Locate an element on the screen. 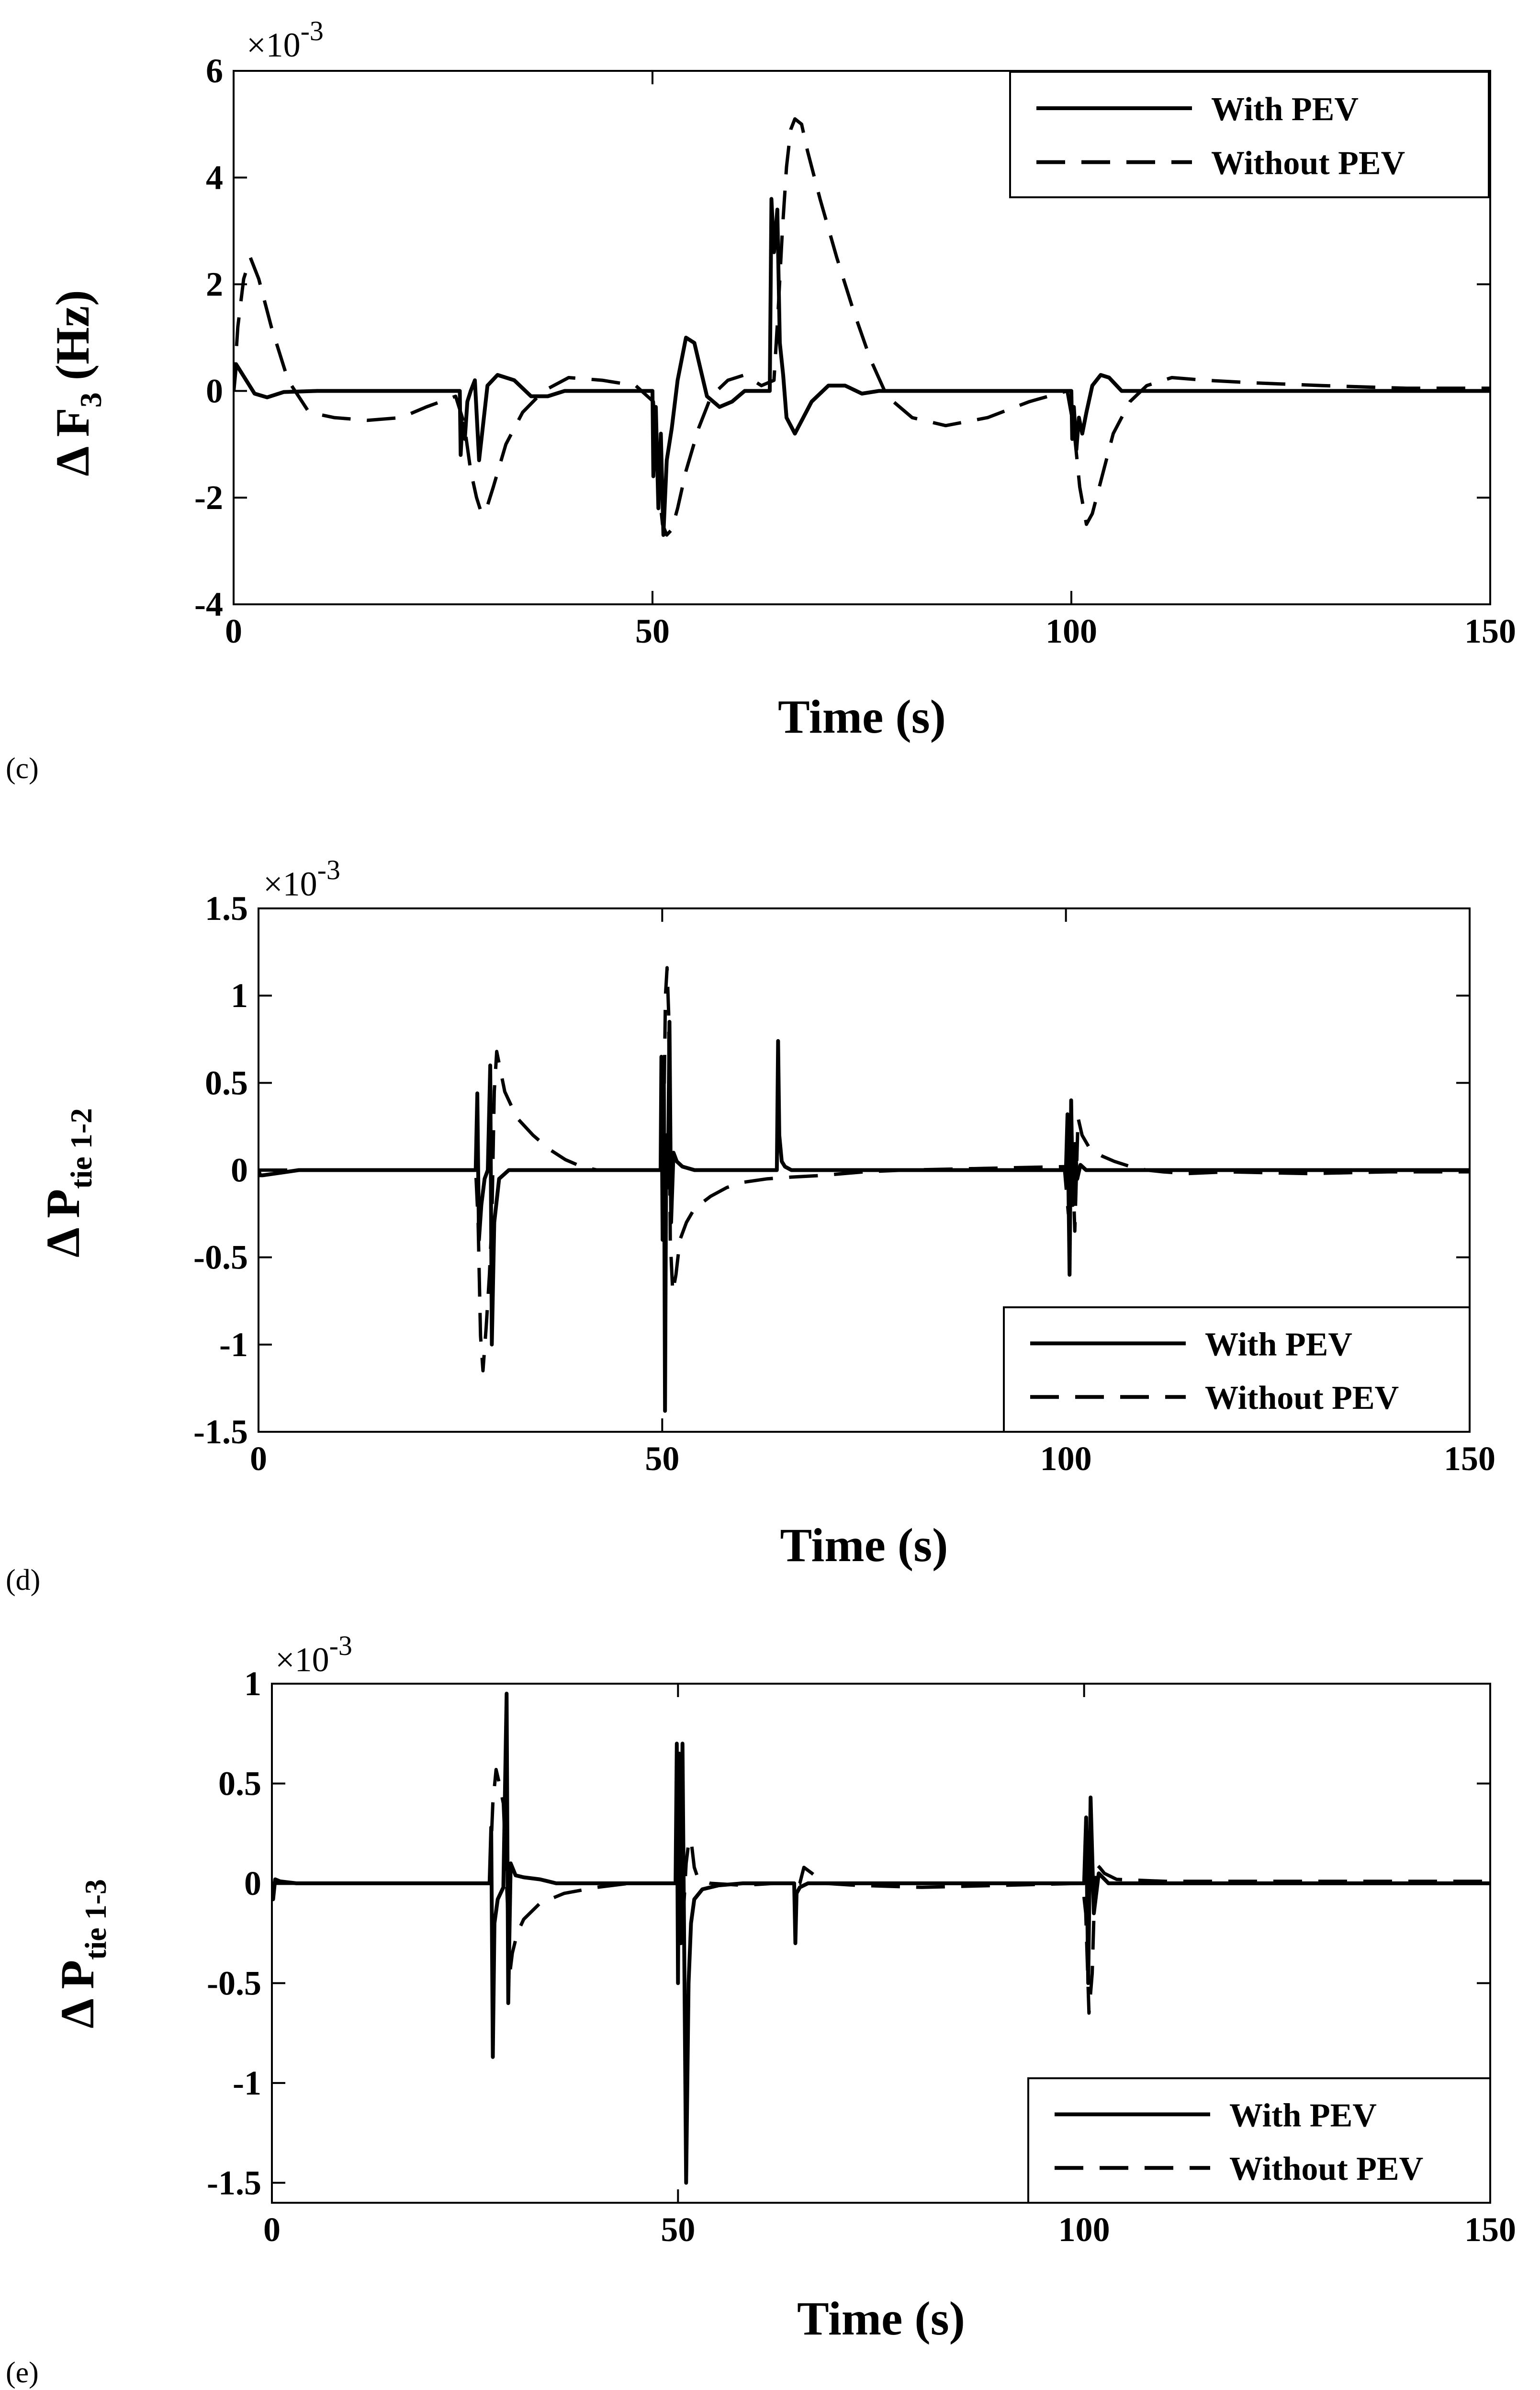  y-axis-label: Δ Ptie 1-3 is located at coordinates (82, 1954).